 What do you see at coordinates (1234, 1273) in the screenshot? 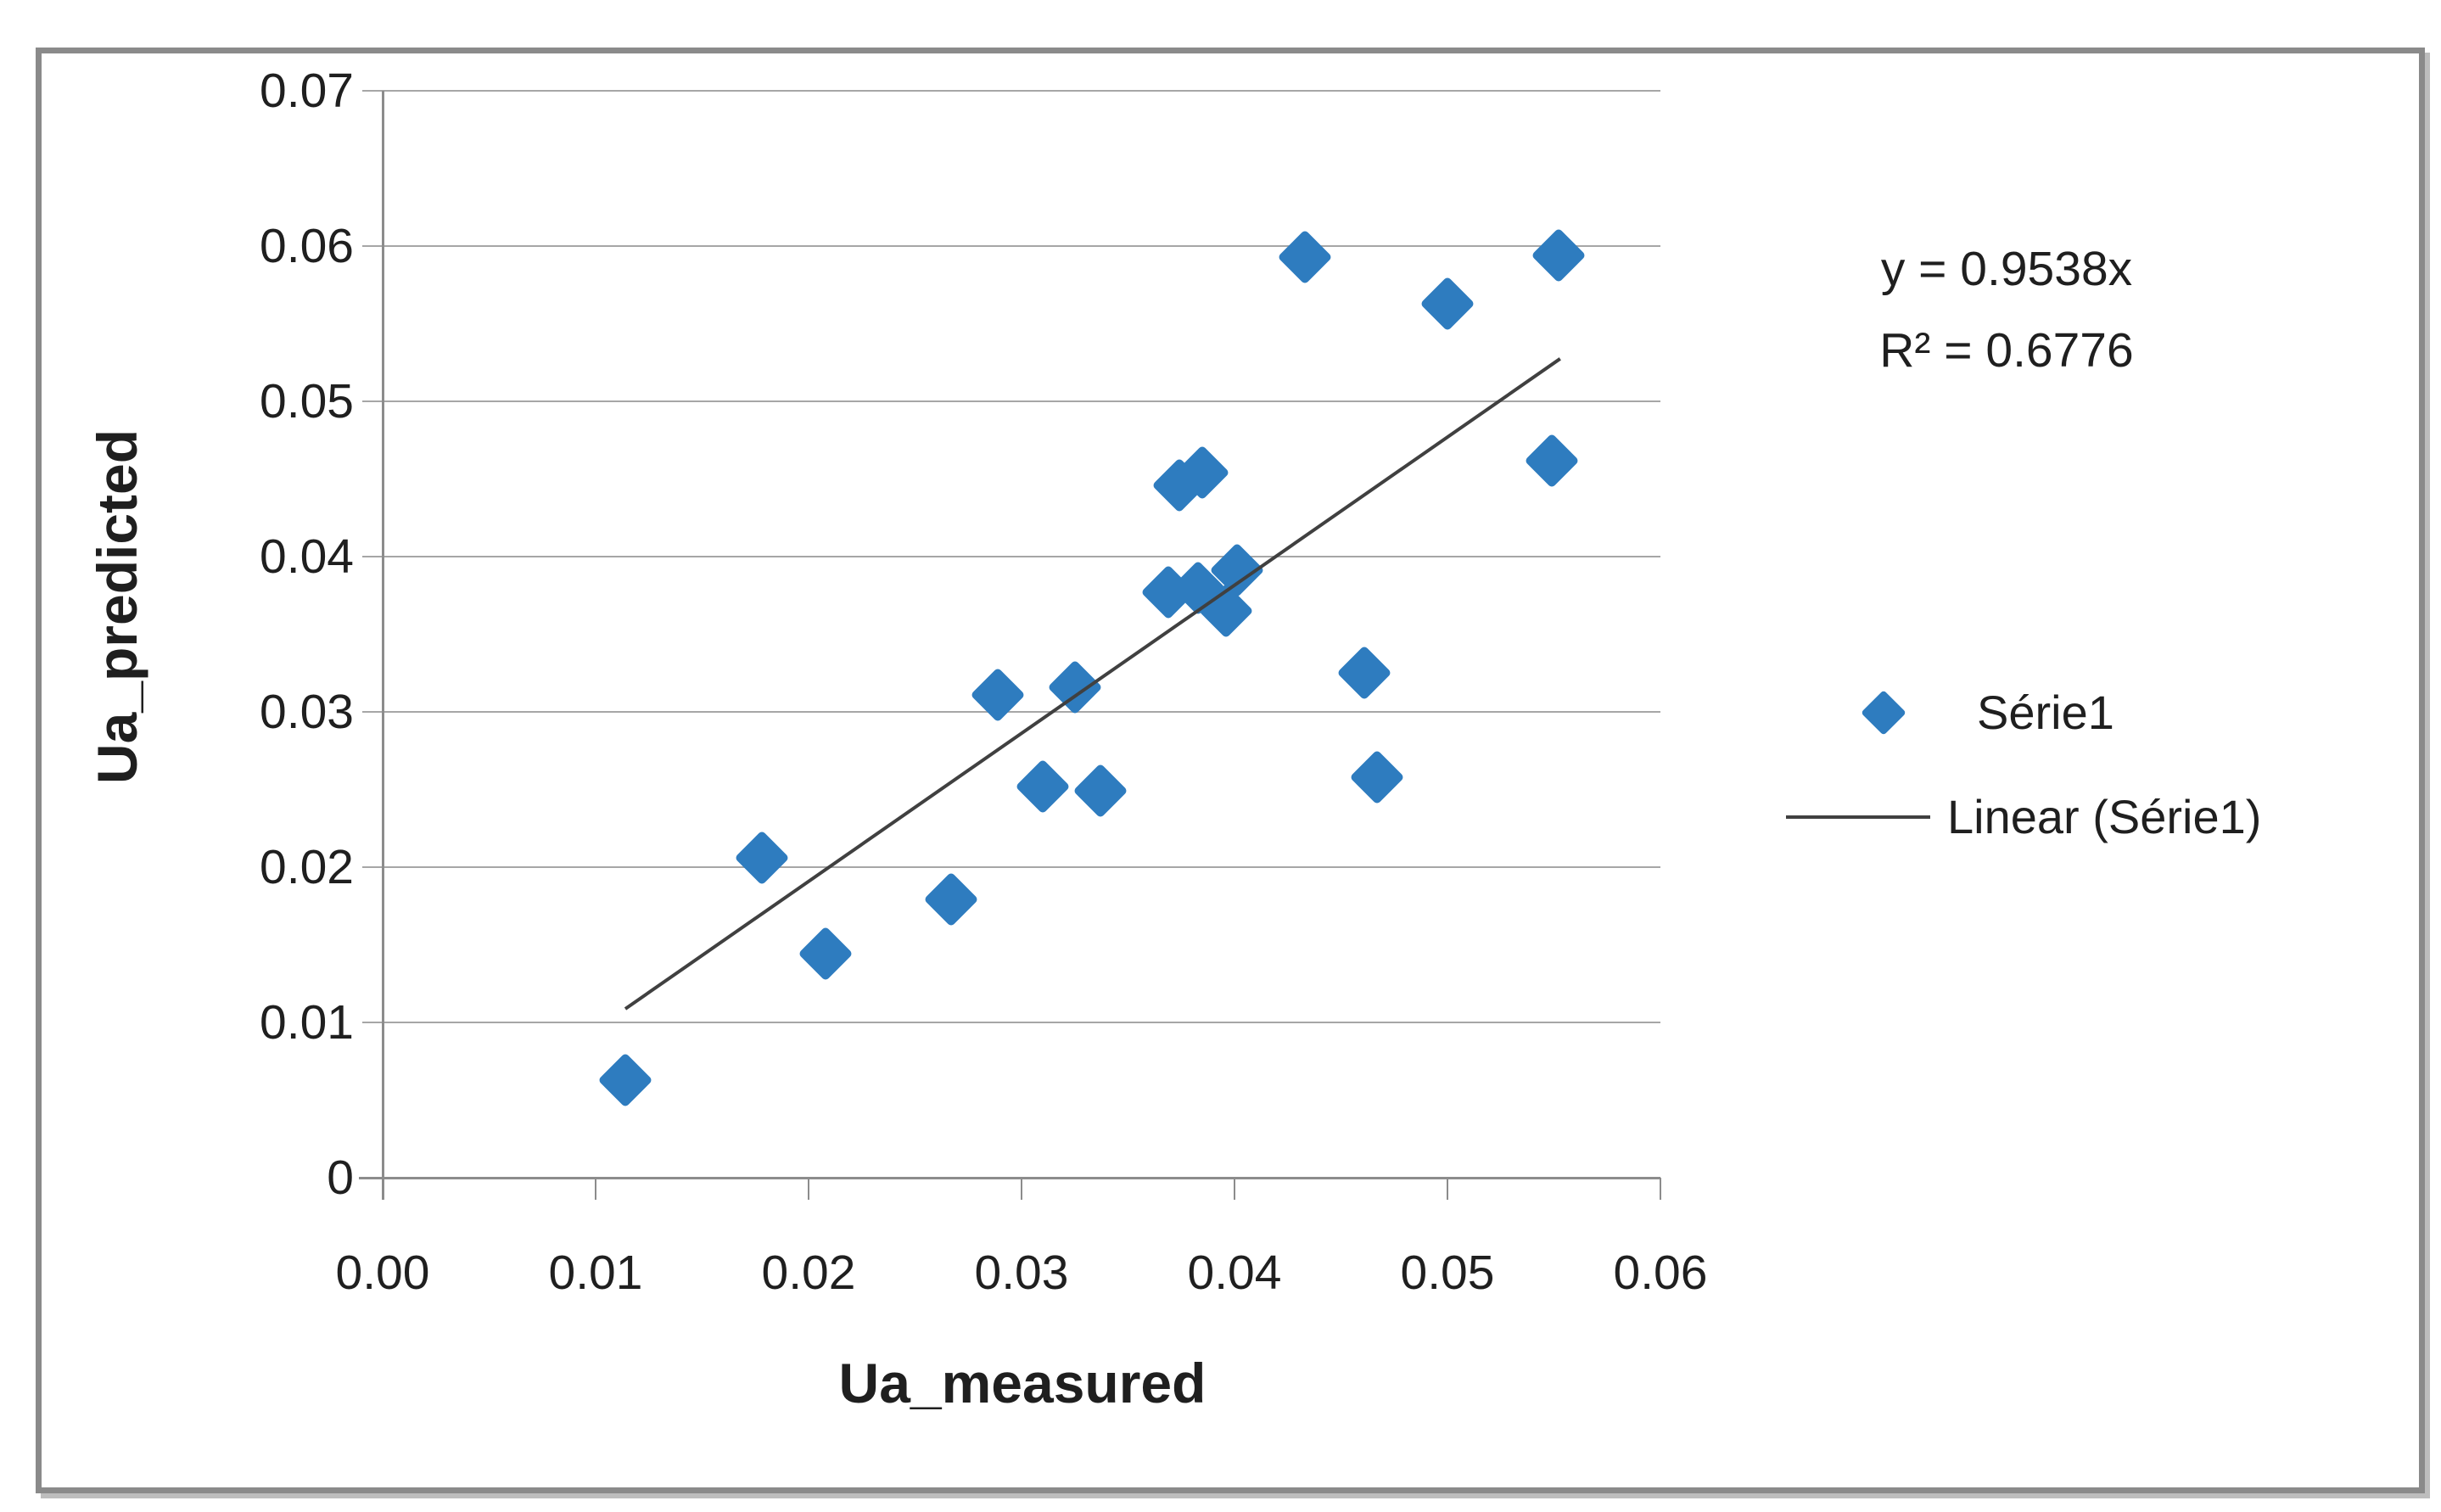
I see `x-tick-label: 0.04` at bounding box center [1234, 1273].